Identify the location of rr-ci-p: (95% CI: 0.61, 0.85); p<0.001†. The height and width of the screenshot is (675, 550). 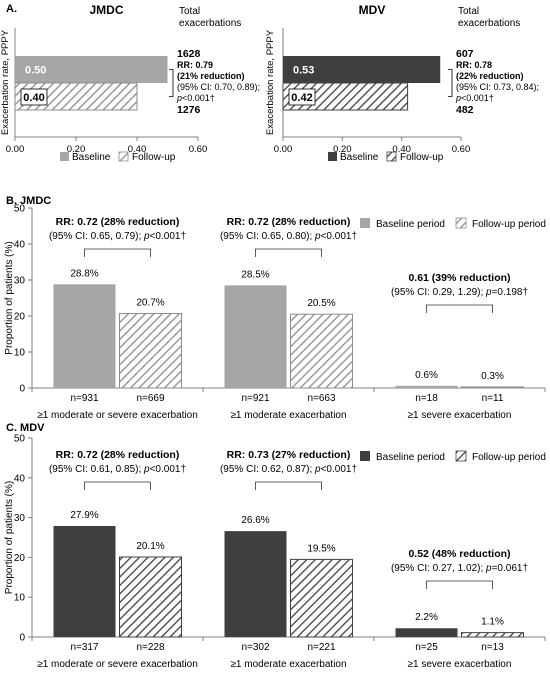
(117, 469).